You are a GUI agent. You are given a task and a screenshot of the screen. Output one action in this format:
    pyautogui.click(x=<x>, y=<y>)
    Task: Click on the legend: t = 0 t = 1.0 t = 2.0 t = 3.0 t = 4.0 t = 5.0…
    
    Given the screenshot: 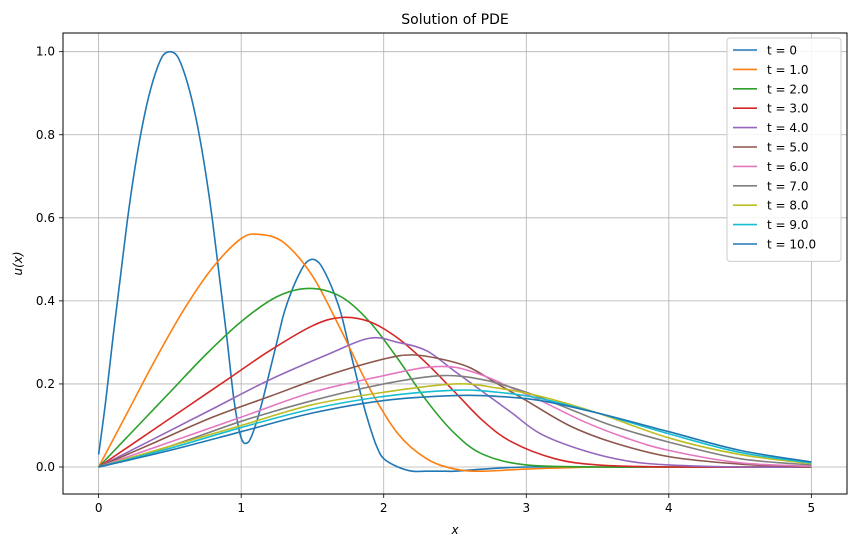 What is the action you would take?
    pyautogui.click(x=784, y=149)
    